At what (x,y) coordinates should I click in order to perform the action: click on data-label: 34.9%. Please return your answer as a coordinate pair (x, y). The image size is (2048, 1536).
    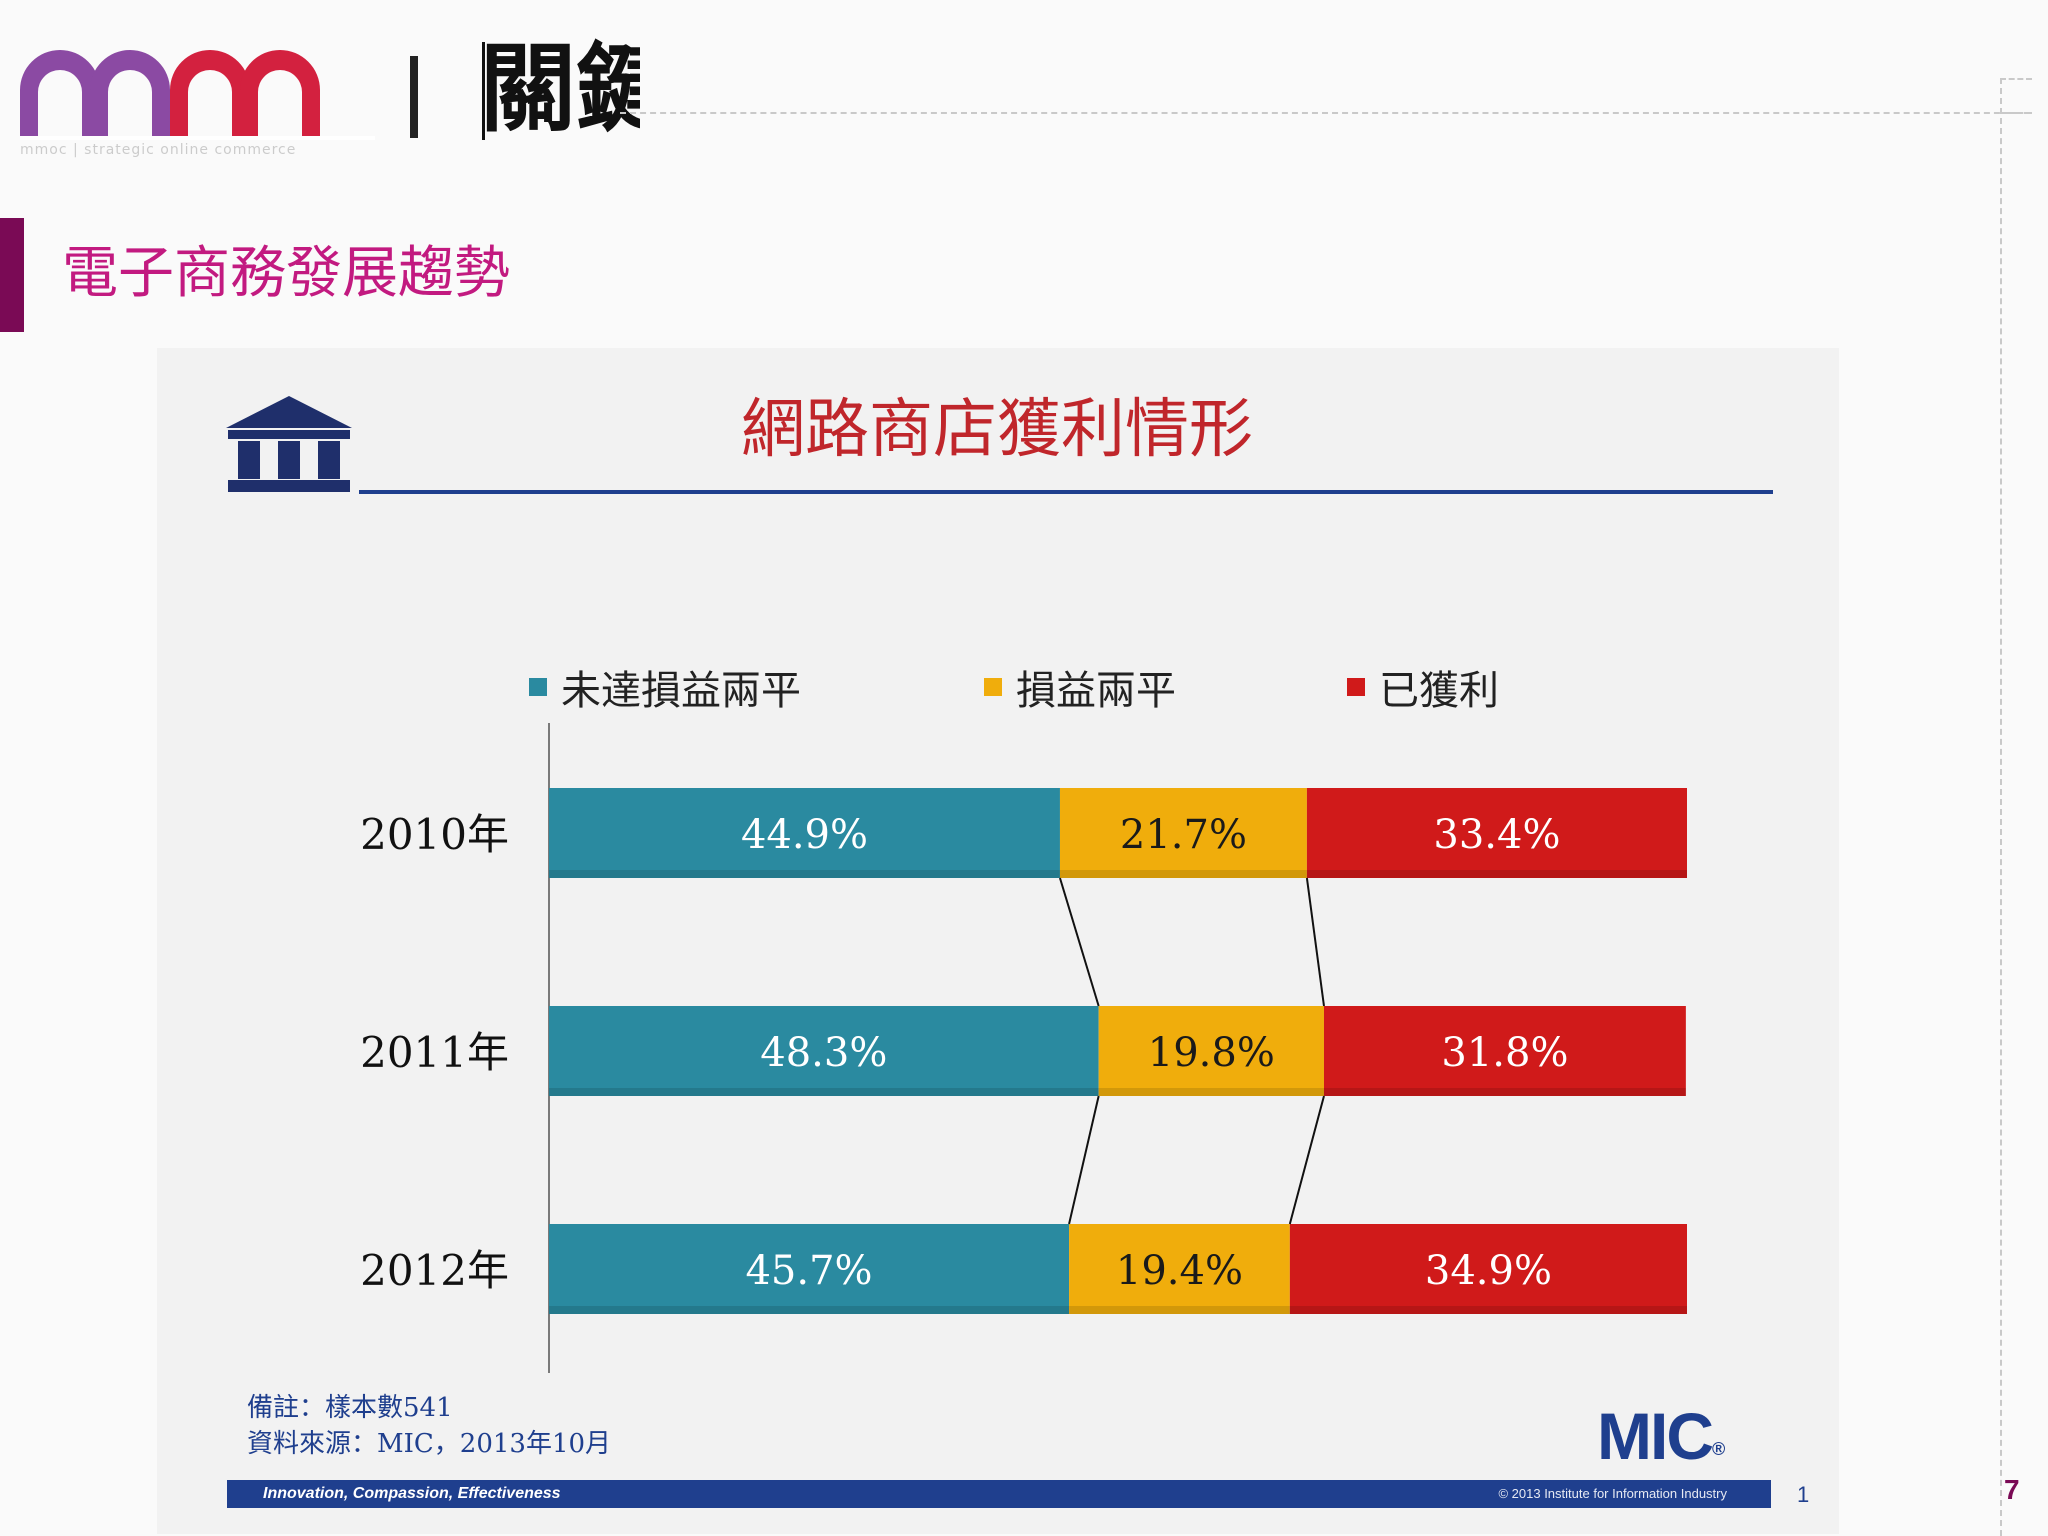
    Looking at the image, I should click on (1488, 1271).